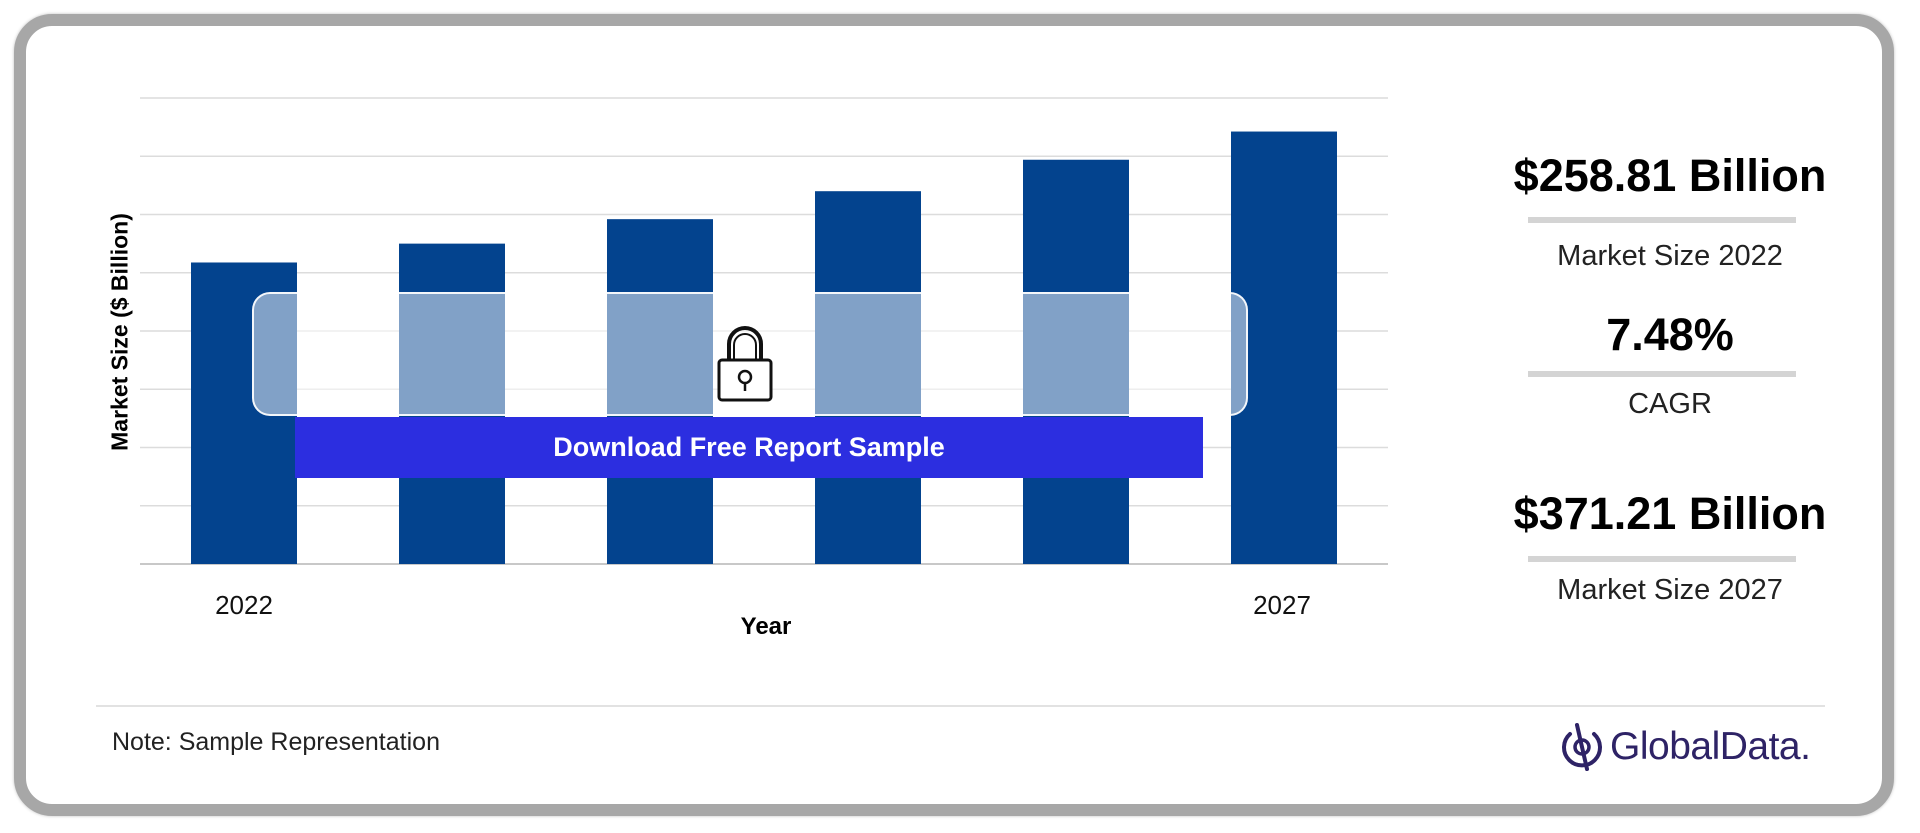  I want to click on download-free-report-sample-button: Download Free Report Sample, so click(749, 447).